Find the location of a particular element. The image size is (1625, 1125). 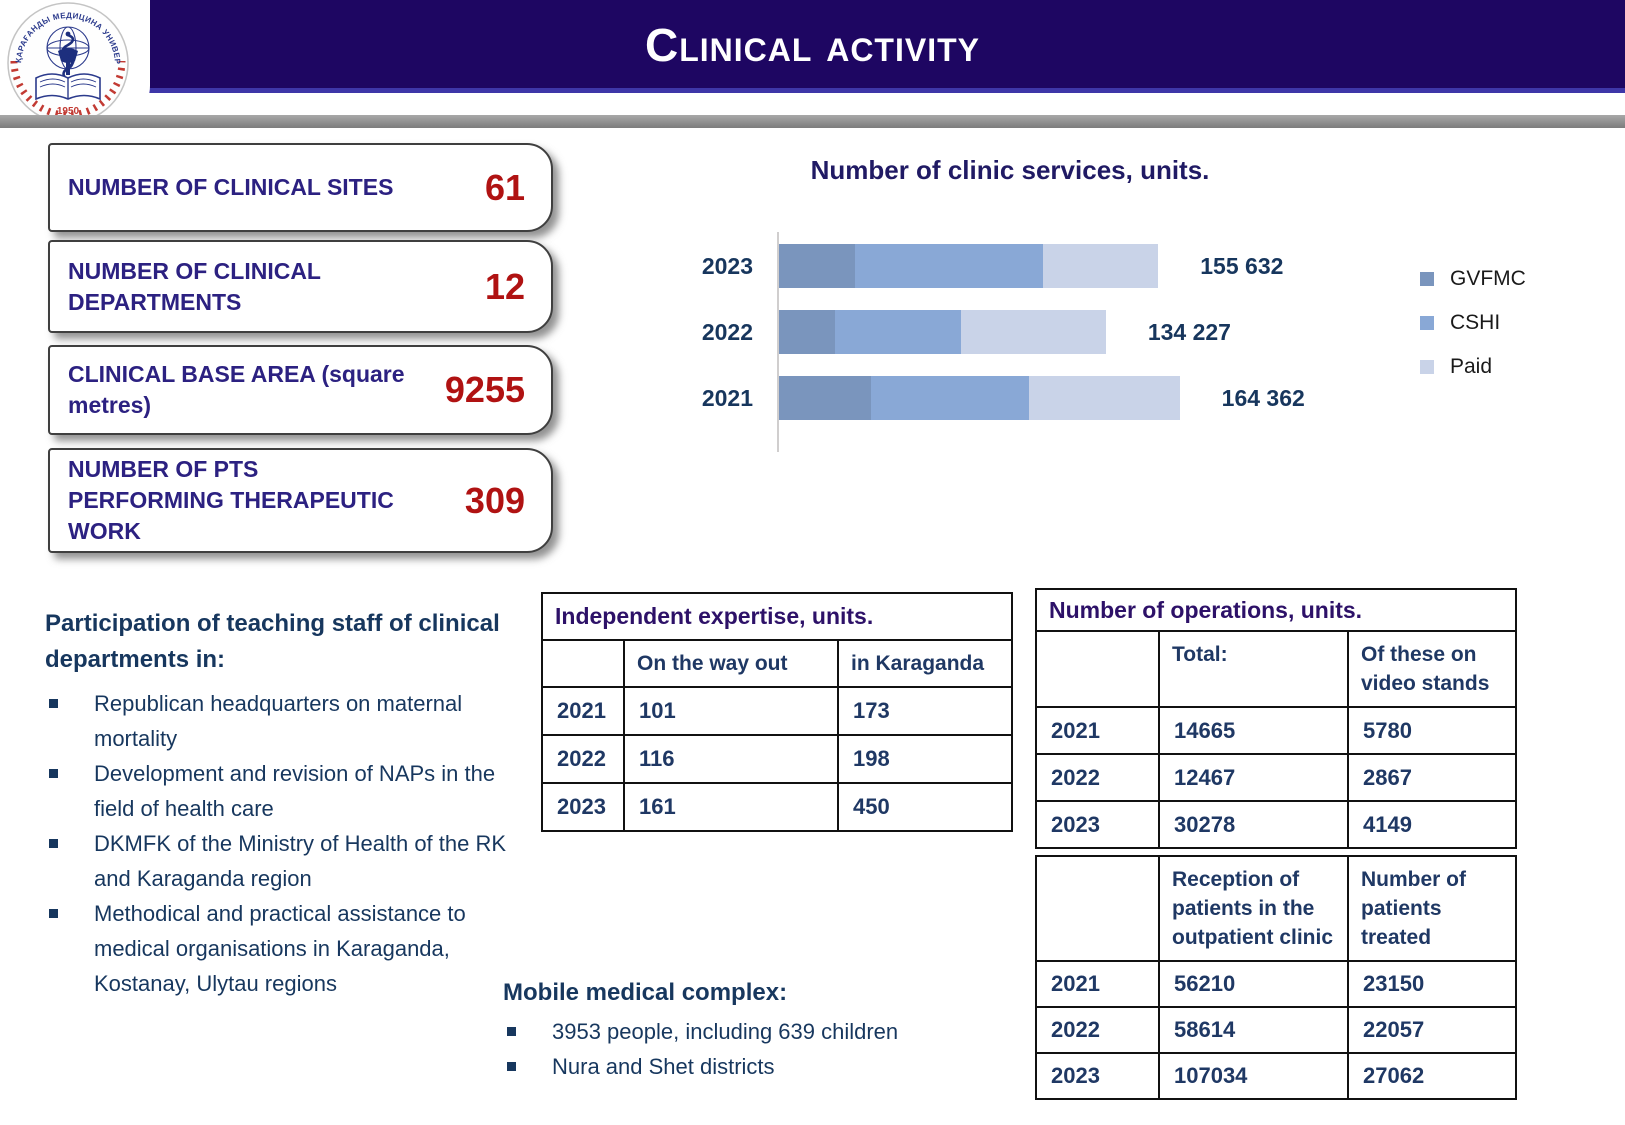

chart-year-label: 2022 is located at coordinates (727, 331).